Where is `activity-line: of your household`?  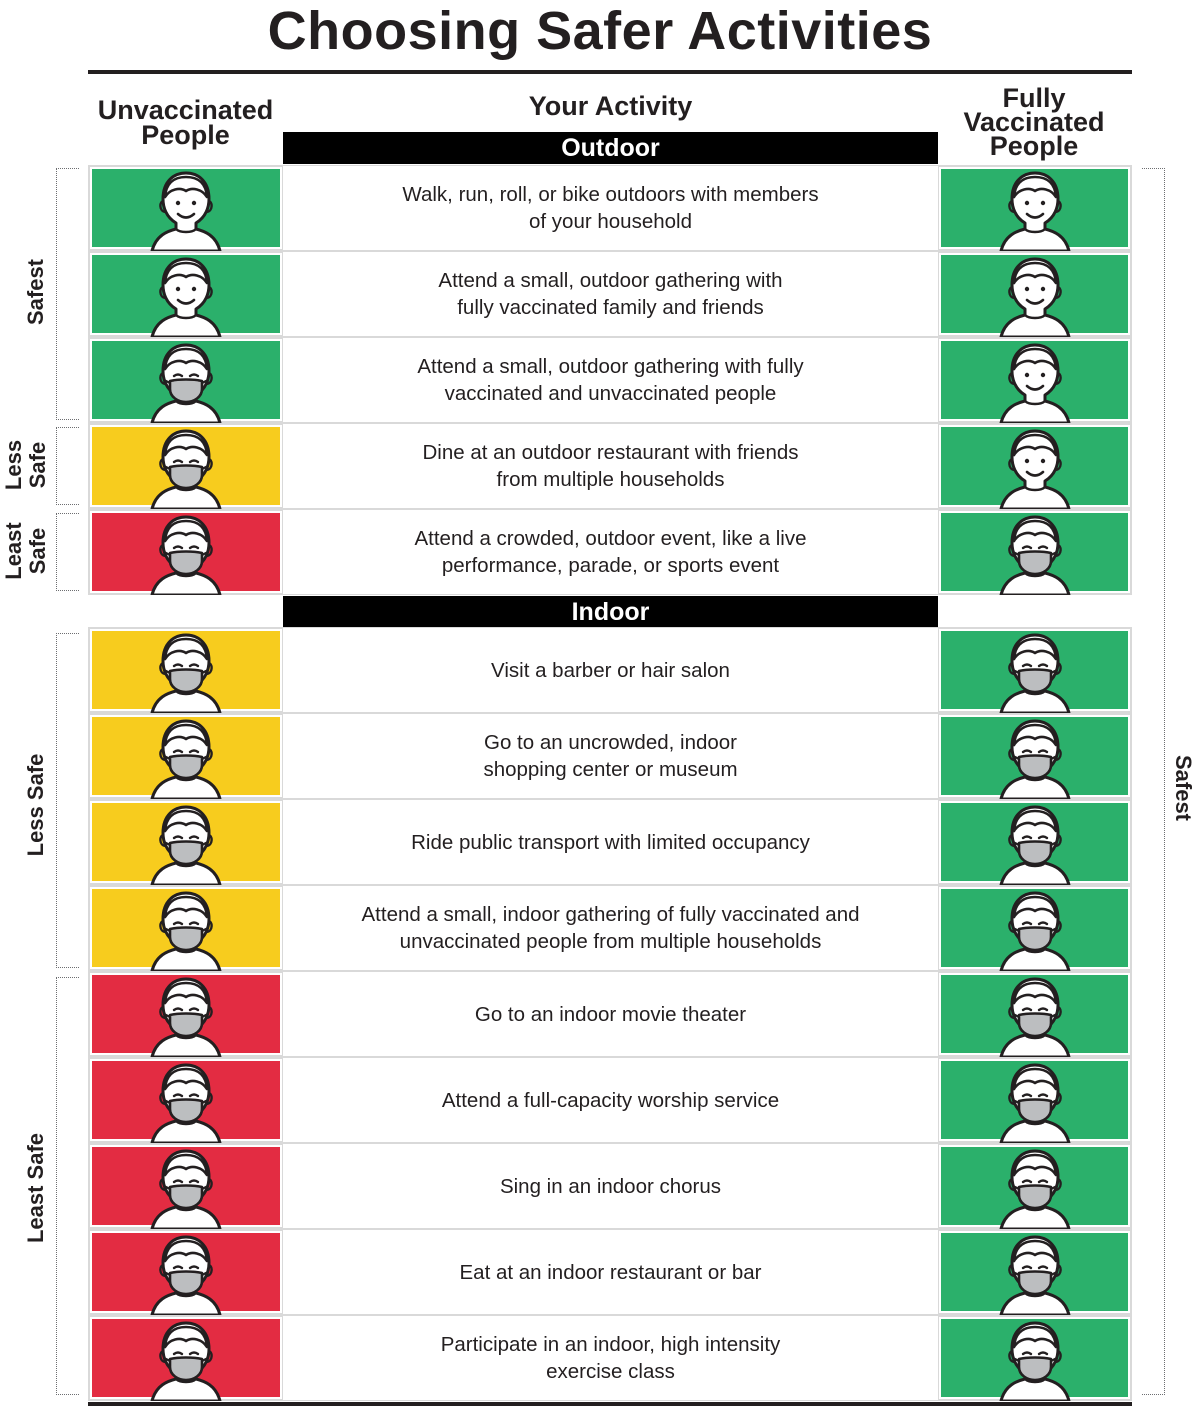
activity-line: of your household is located at coordinates (610, 221).